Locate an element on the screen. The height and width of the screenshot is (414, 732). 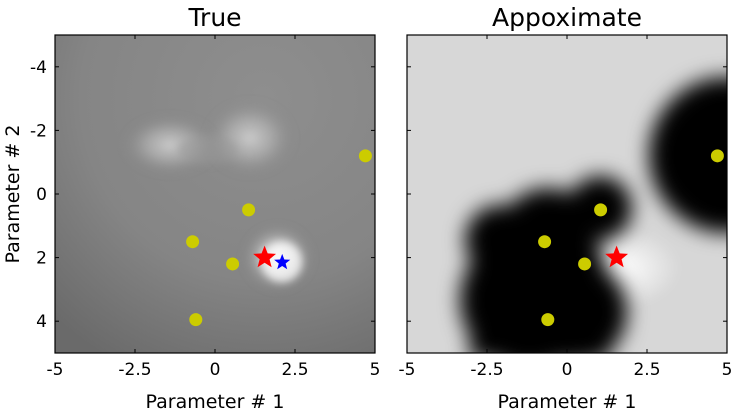
x-tick-label-approximate-1: -5 is located at coordinates (407, 370).